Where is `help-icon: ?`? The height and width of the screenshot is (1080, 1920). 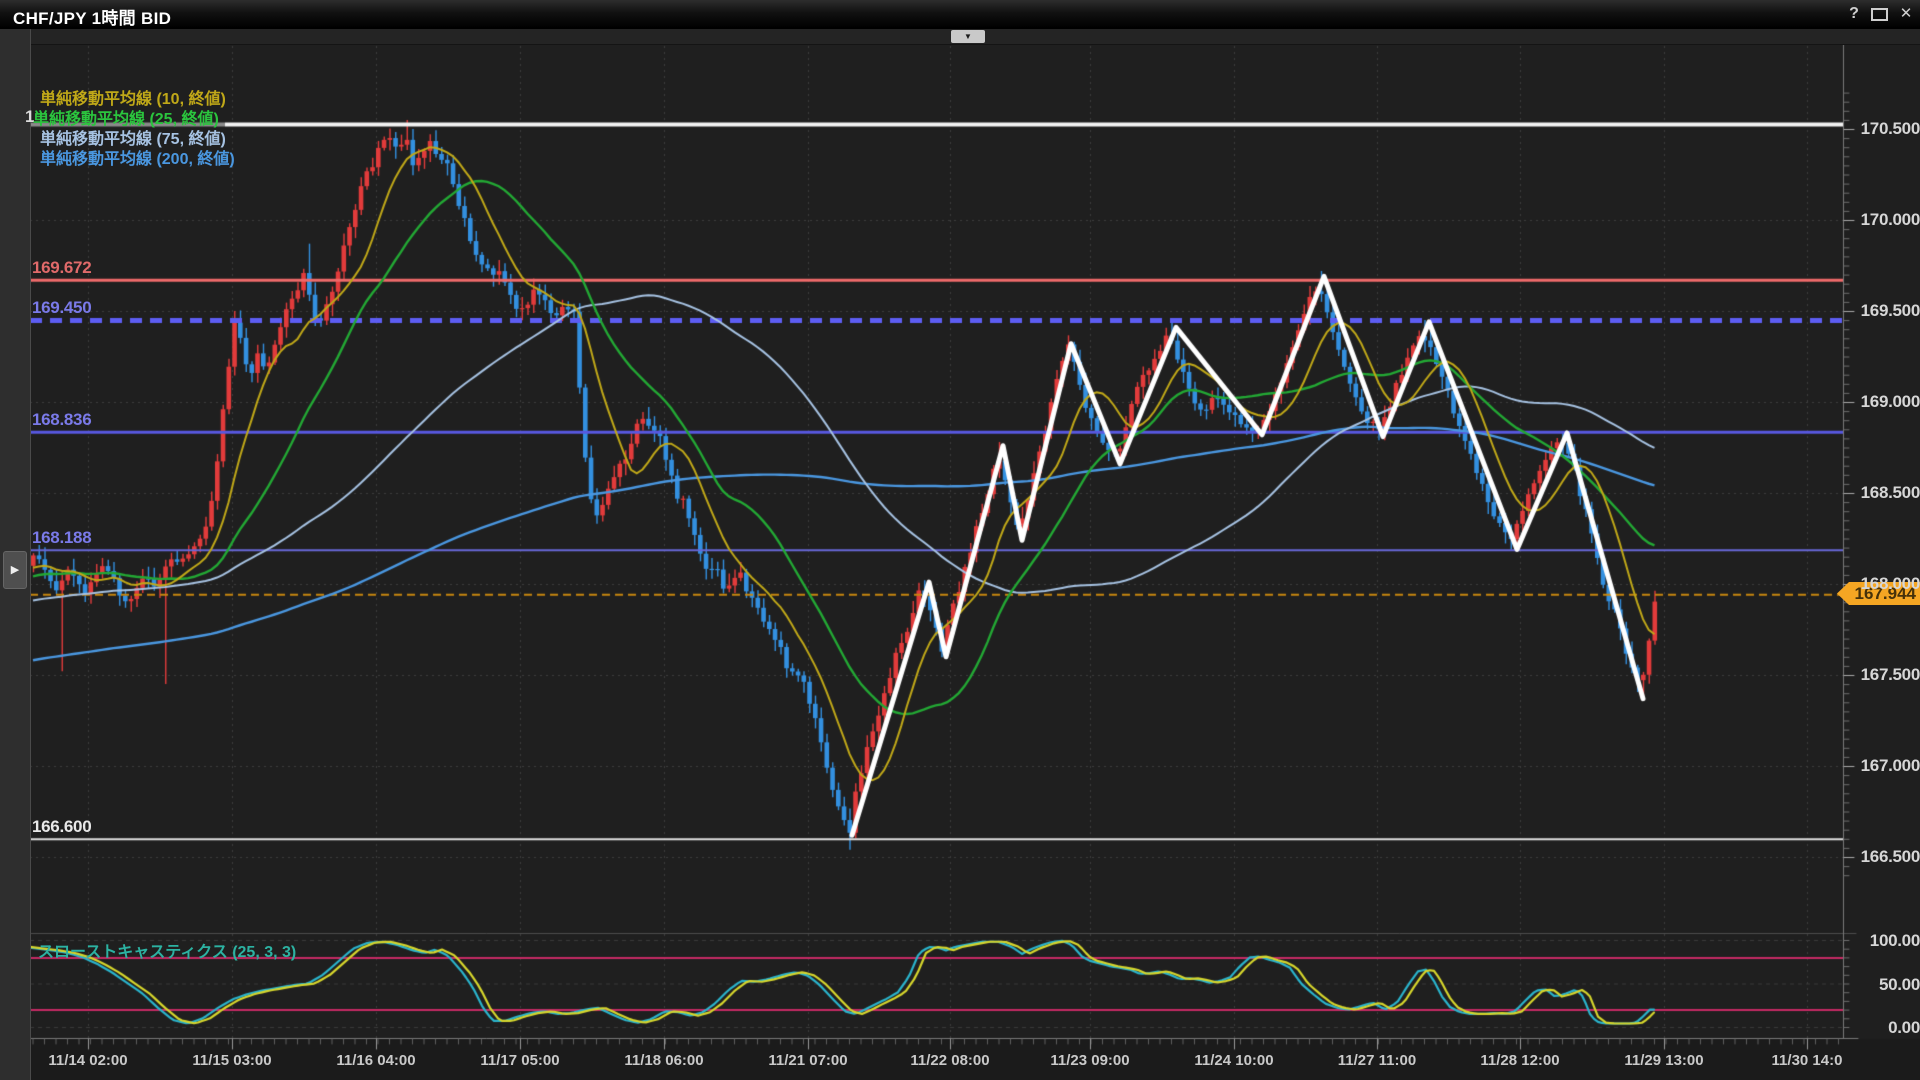
help-icon: ? is located at coordinates (1854, 13).